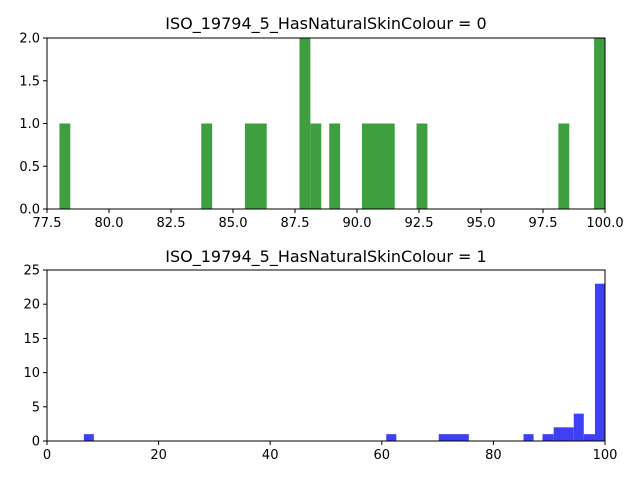 The height and width of the screenshot is (480, 640). I want to click on x-tick-label: 0, so click(47, 455).